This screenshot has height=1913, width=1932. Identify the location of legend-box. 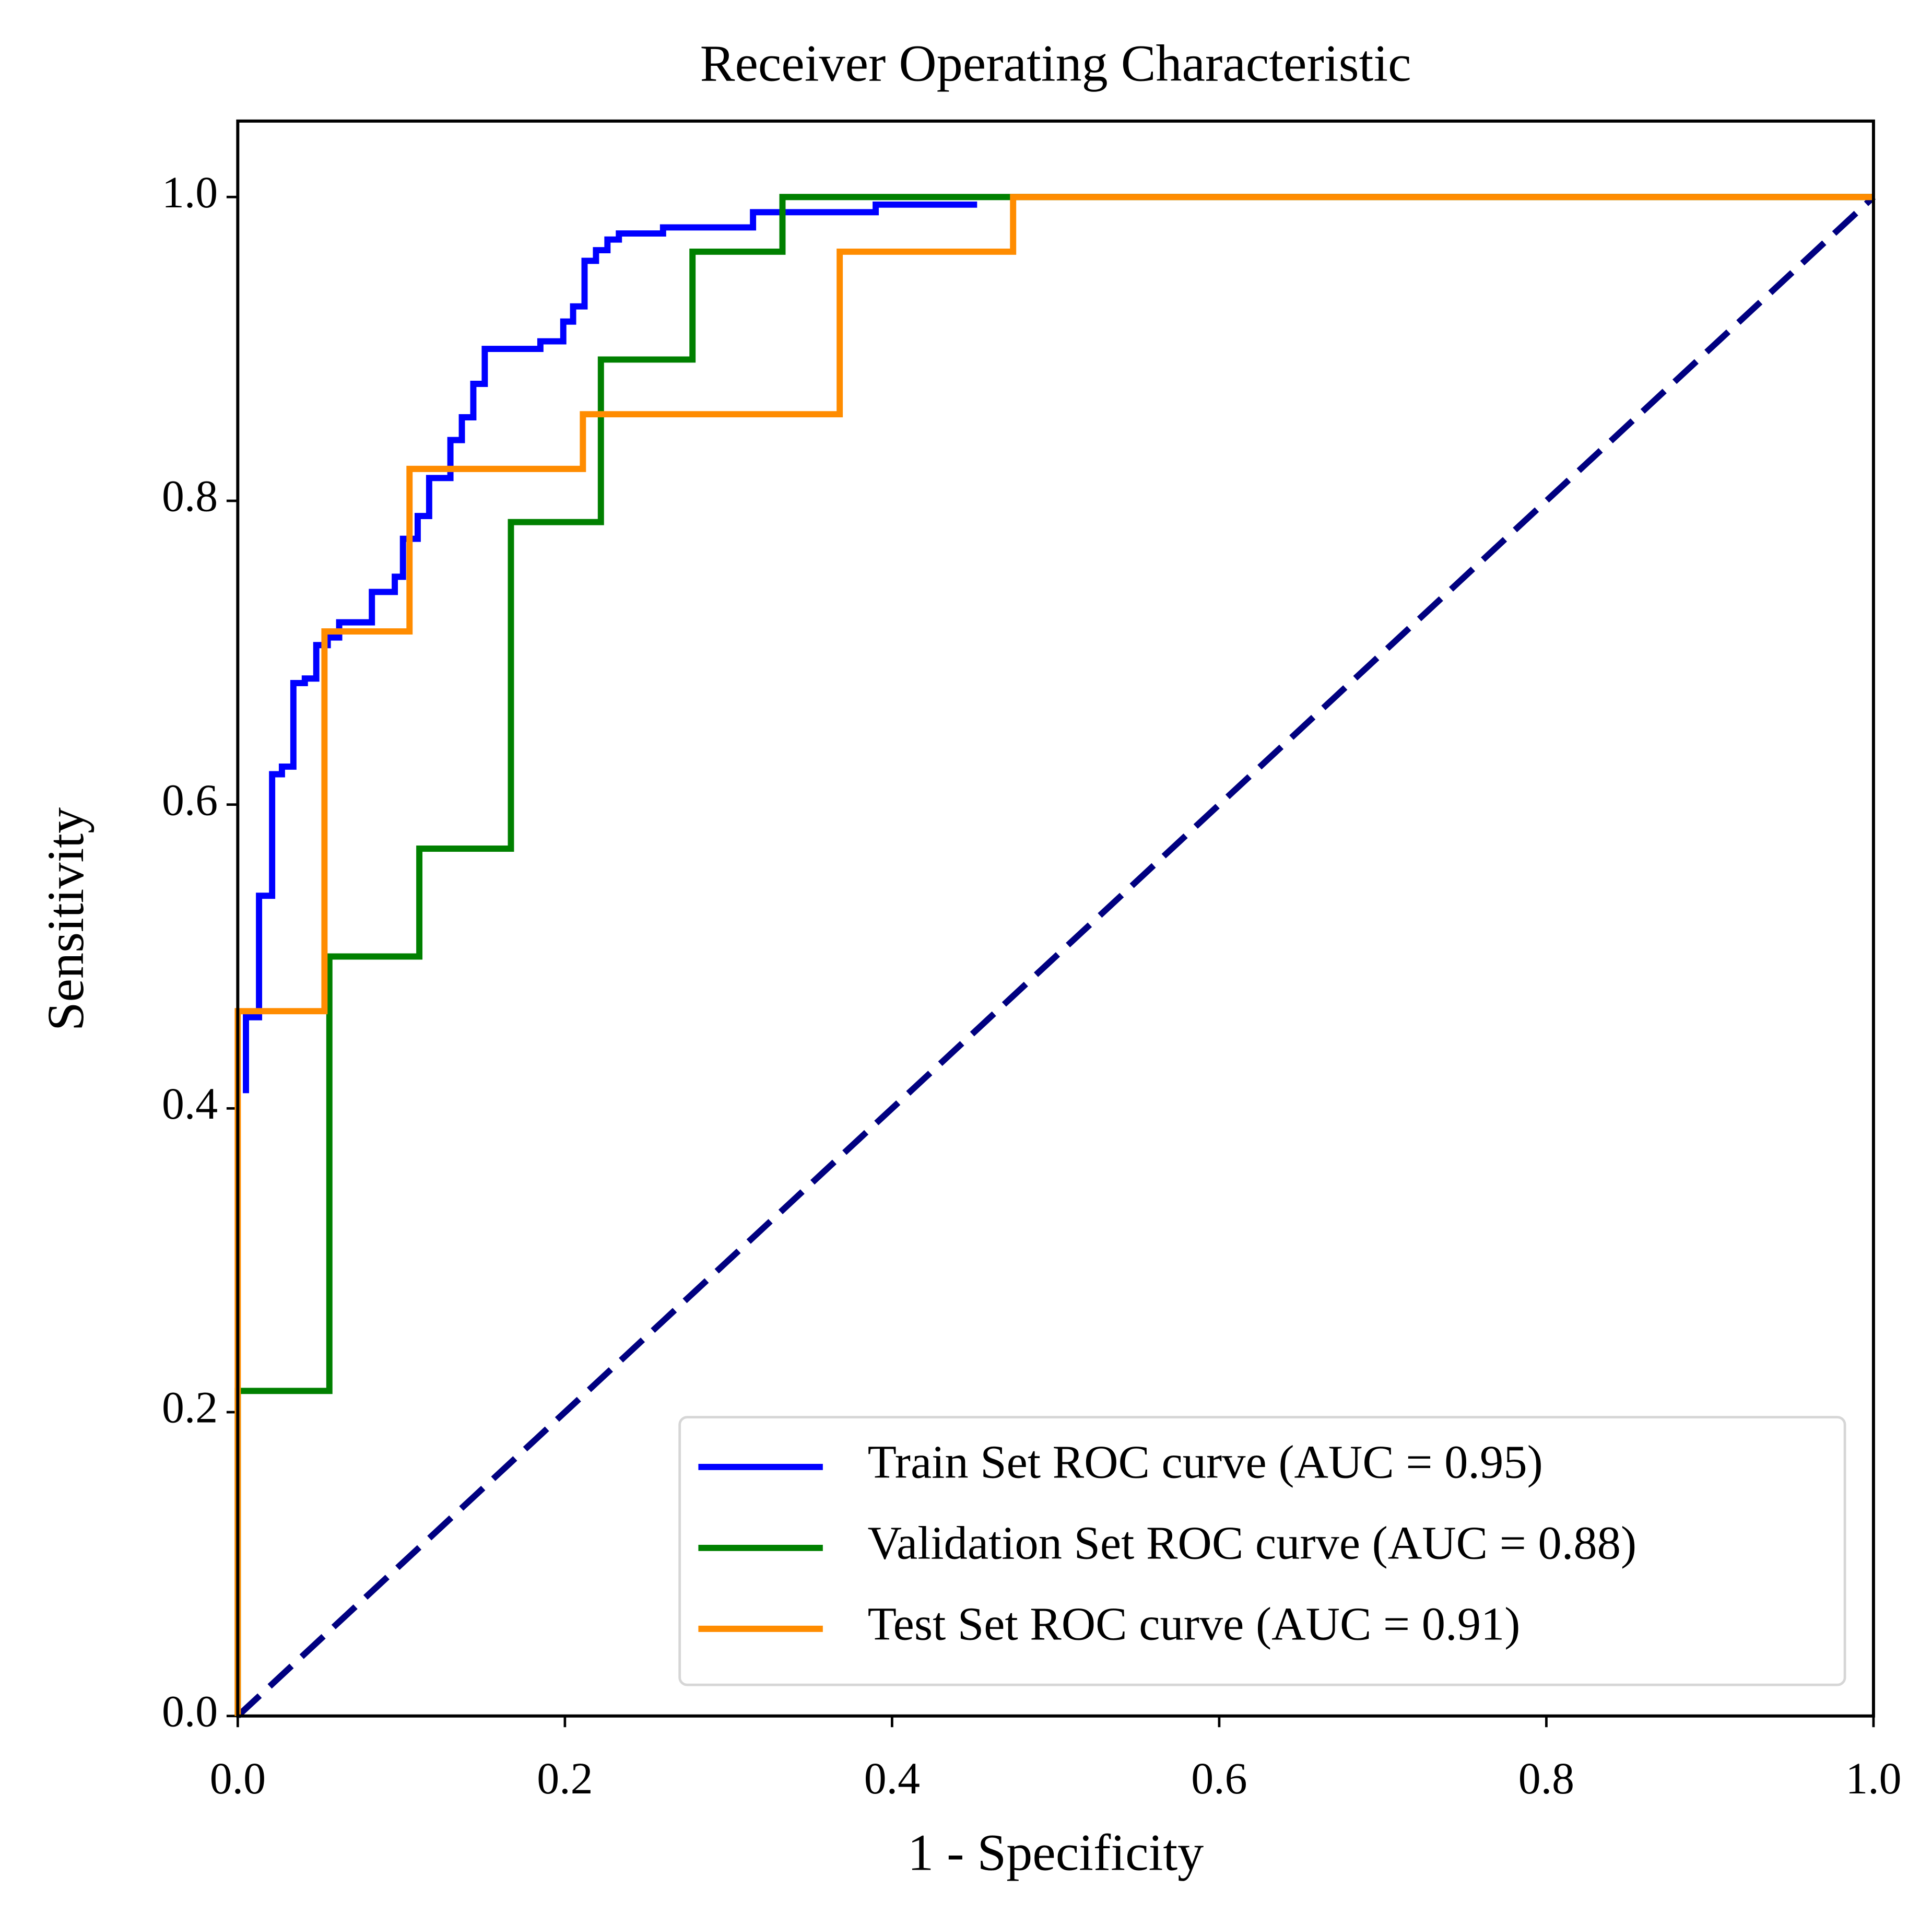
(1262, 1551).